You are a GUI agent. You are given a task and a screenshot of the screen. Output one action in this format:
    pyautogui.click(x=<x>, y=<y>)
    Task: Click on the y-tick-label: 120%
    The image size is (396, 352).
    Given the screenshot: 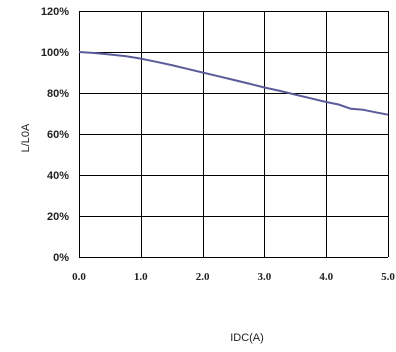 What is the action you would take?
    pyautogui.click(x=55, y=12)
    